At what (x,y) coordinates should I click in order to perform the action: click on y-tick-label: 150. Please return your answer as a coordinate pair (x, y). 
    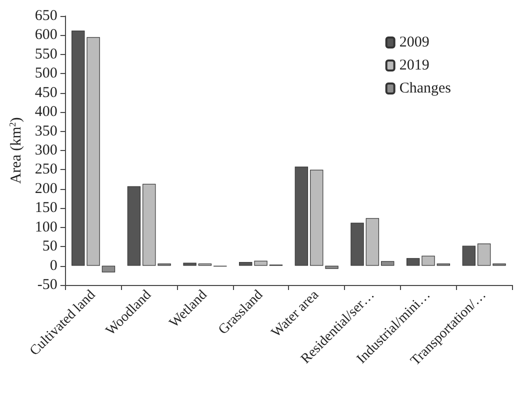
    Looking at the image, I should click on (46, 208).